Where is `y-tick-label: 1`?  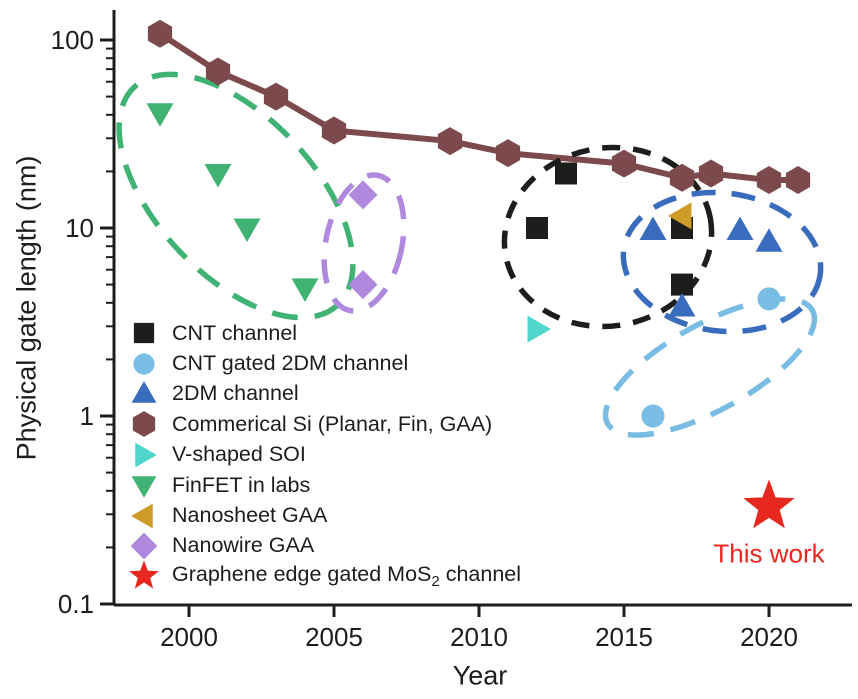
y-tick-label: 1 is located at coordinates (87, 416).